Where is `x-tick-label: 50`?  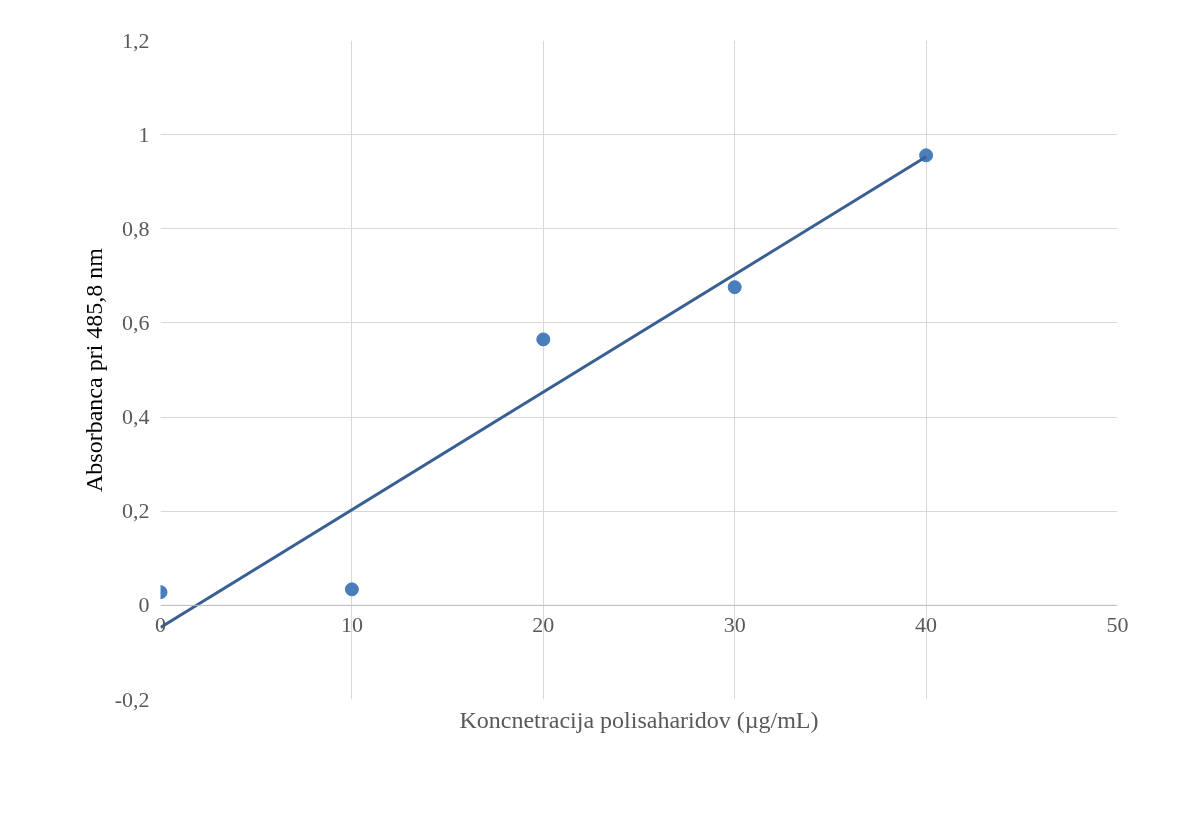 x-tick-label: 50 is located at coordinates (1117, 624).